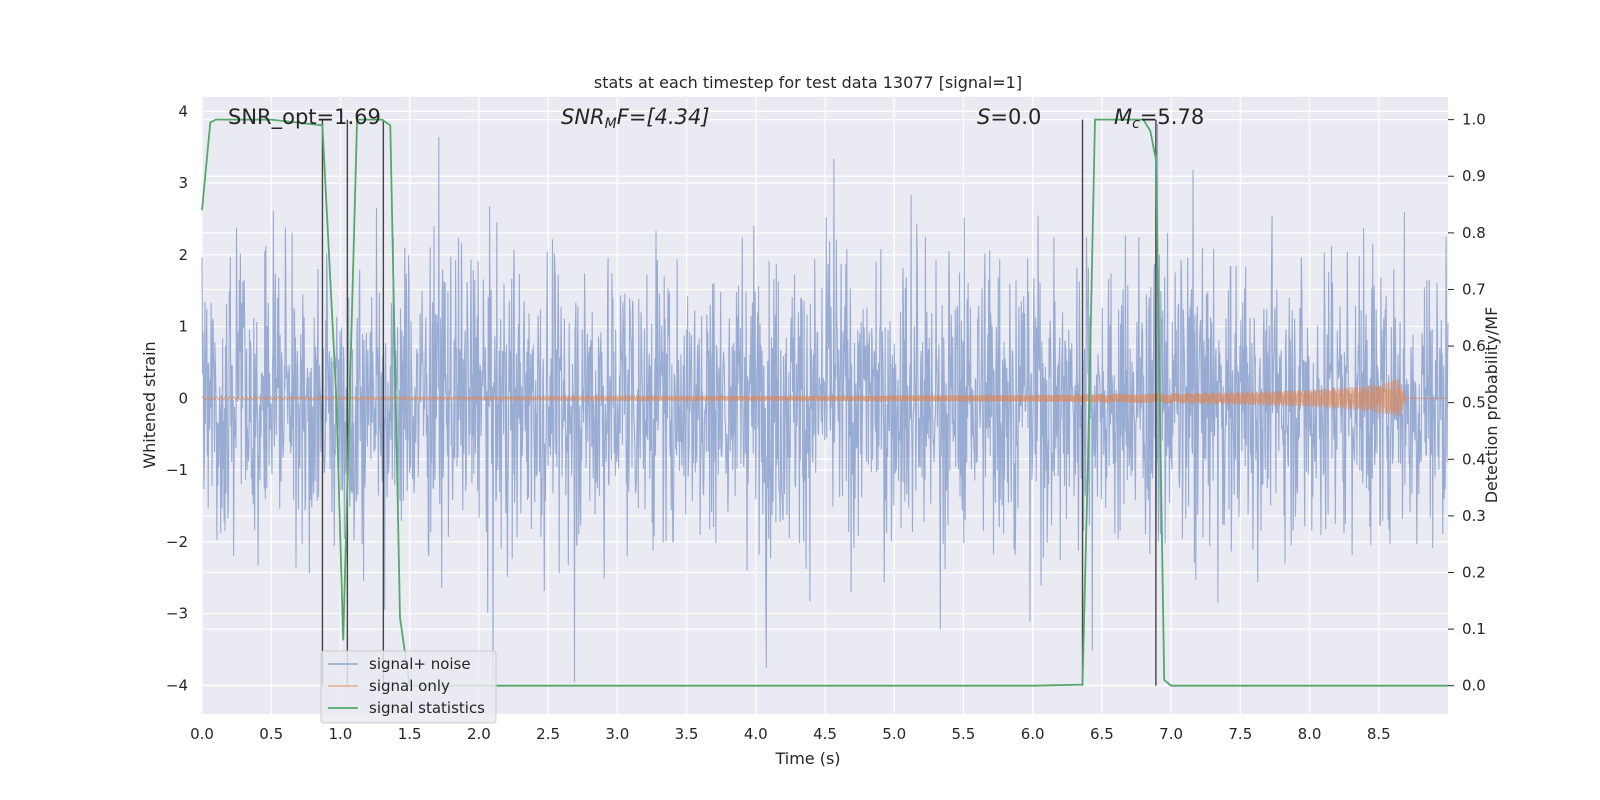  I want to click on y-right-tick-label: 0.4, so click(1474, 459).